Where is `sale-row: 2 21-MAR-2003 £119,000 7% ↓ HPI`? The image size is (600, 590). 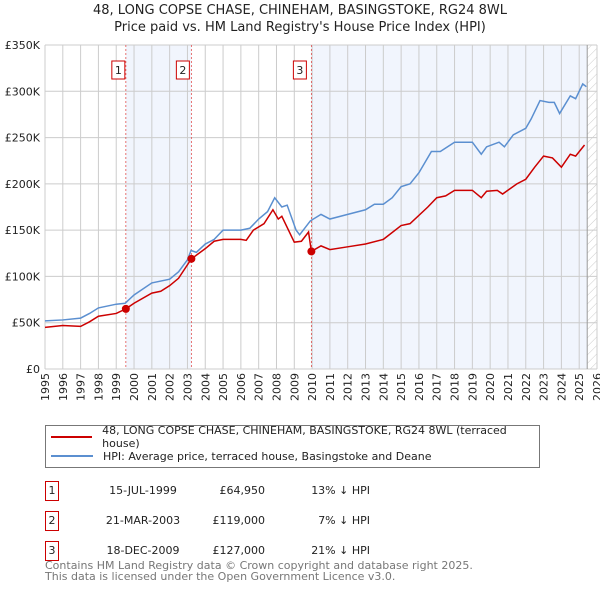
sale-row: 2 21-MAR-2003 £119,000 7% ↓ HPI is located at coordinates (245, 521).